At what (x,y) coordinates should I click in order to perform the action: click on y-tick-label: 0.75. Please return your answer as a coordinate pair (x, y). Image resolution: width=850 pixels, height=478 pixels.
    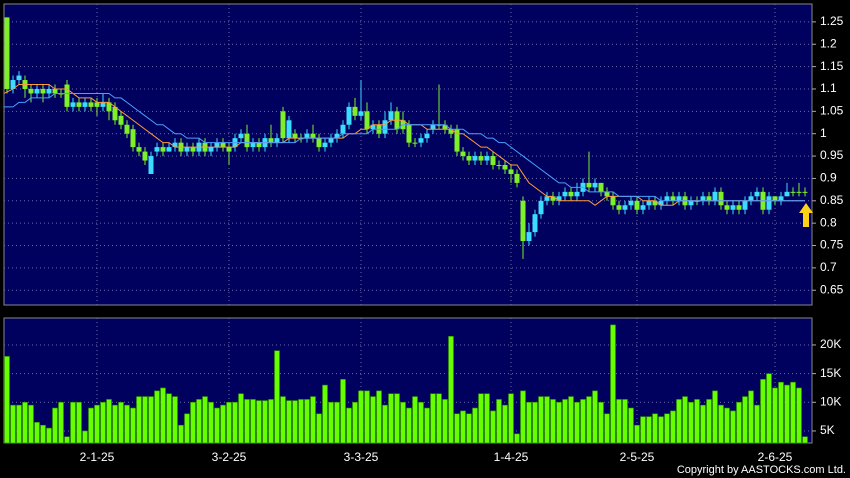
    Looking at the image, I should click on (832, 245).